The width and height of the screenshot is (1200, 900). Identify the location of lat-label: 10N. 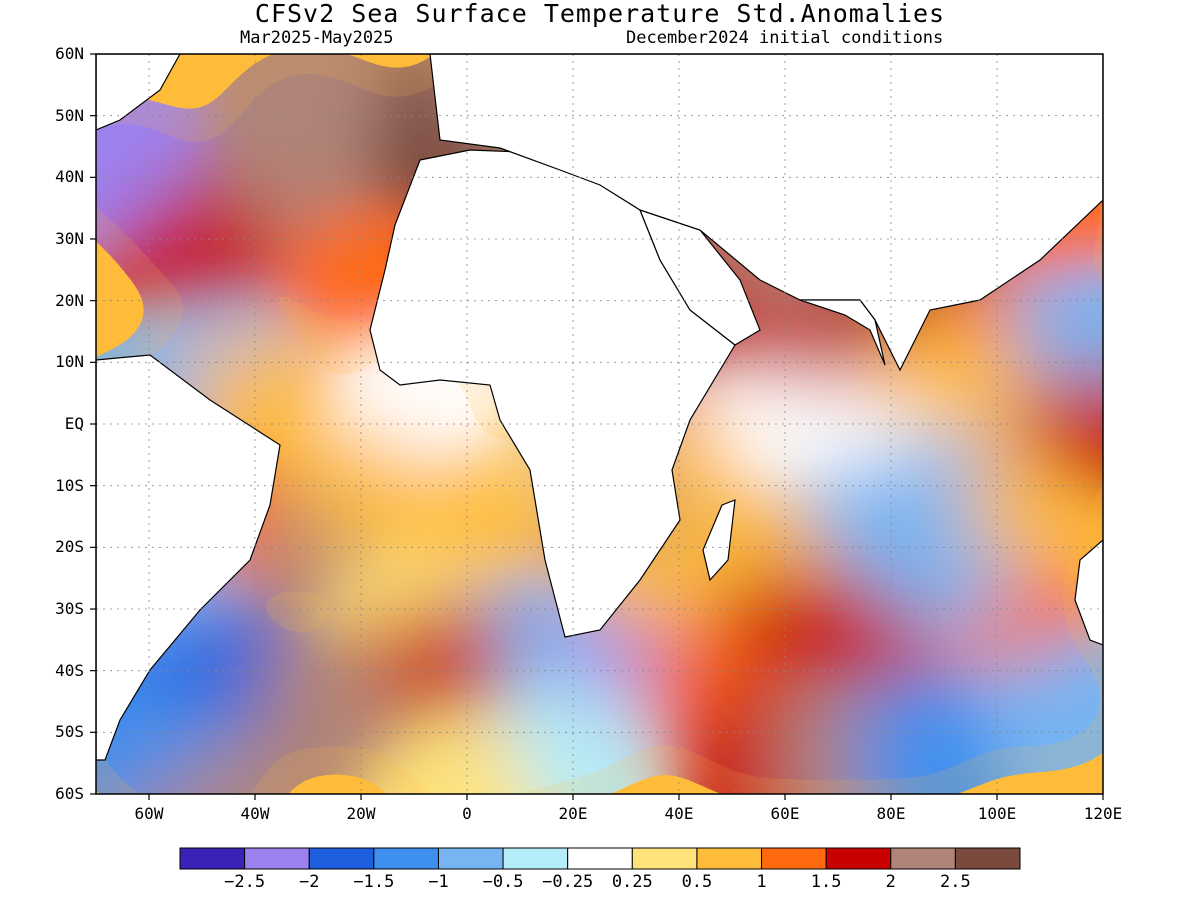
(69, 362).